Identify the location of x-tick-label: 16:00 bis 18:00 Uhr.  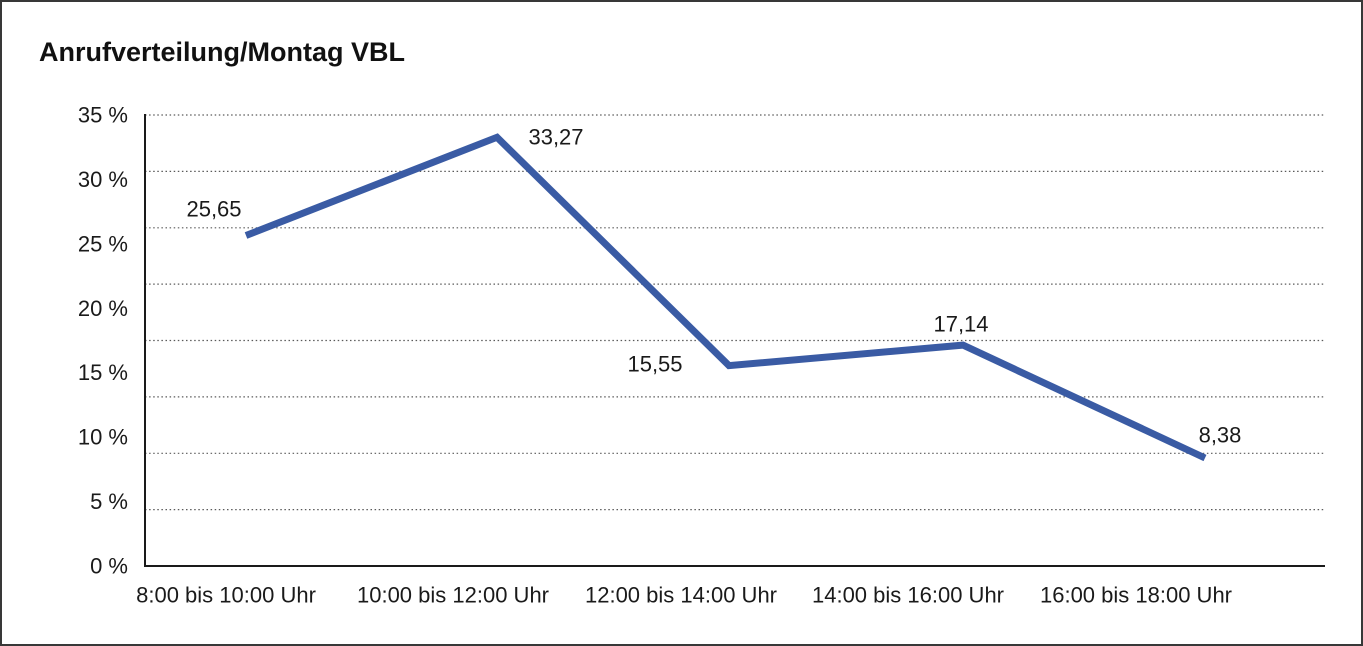
(1136, 595).